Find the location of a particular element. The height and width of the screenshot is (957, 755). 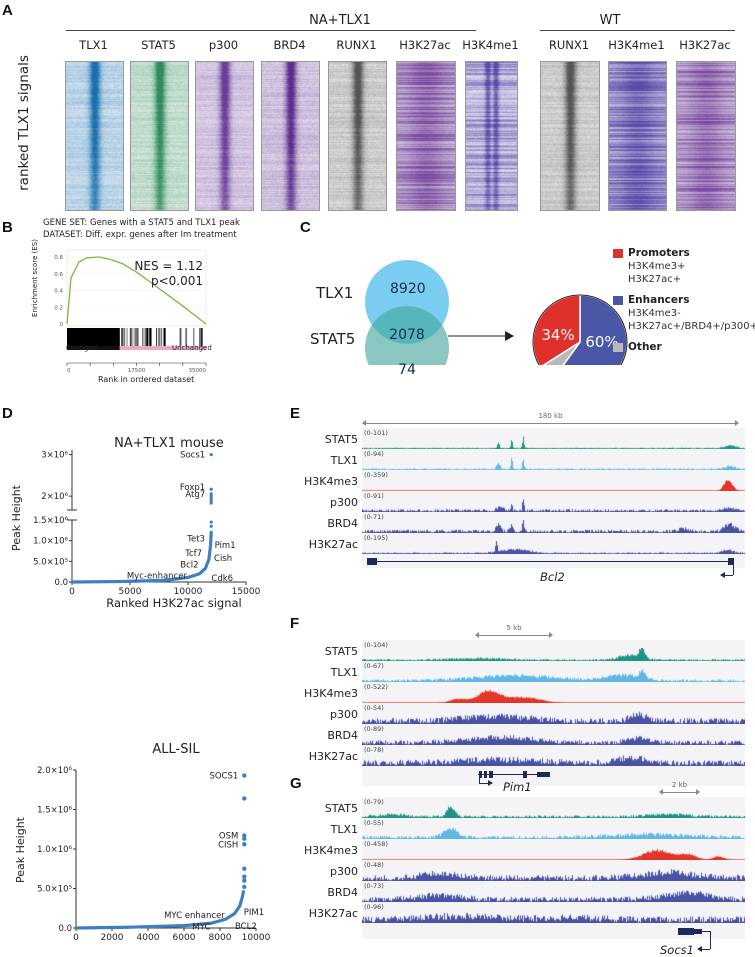

gsea-x-tick-label: 35000 is located at coordinates (198, 370).